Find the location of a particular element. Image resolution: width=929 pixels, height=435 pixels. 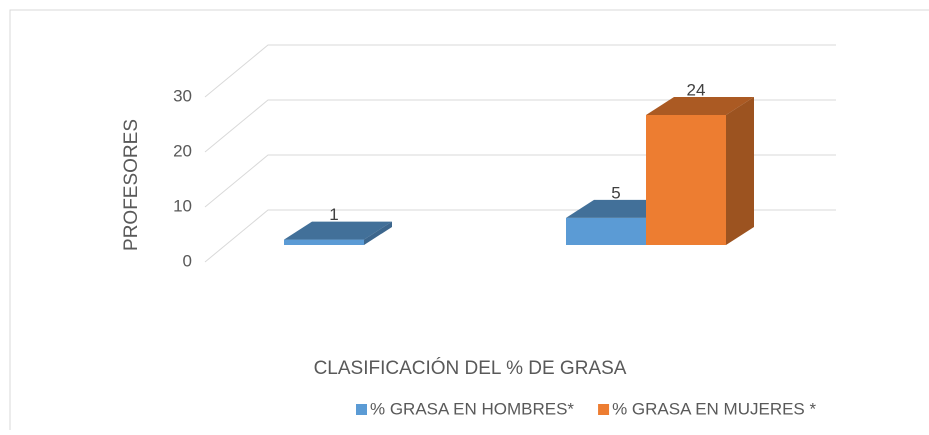

legend-label: % GRASA EN HOMBRES* is located at coordinates (472, 408).